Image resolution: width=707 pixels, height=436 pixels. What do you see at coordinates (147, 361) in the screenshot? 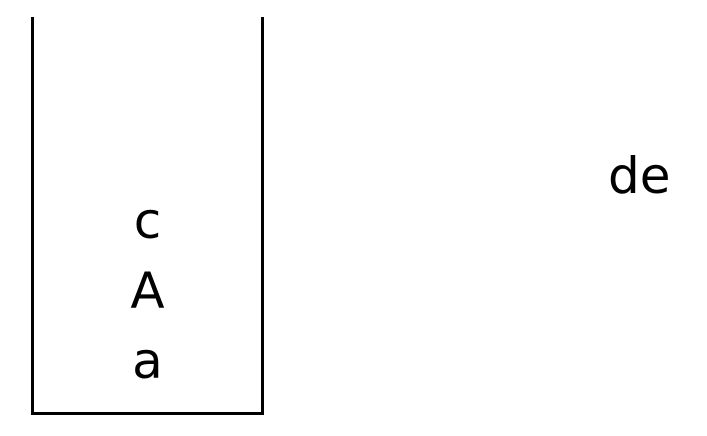
I see `stack-item-bottom: a` at bounding box center [147, 361].